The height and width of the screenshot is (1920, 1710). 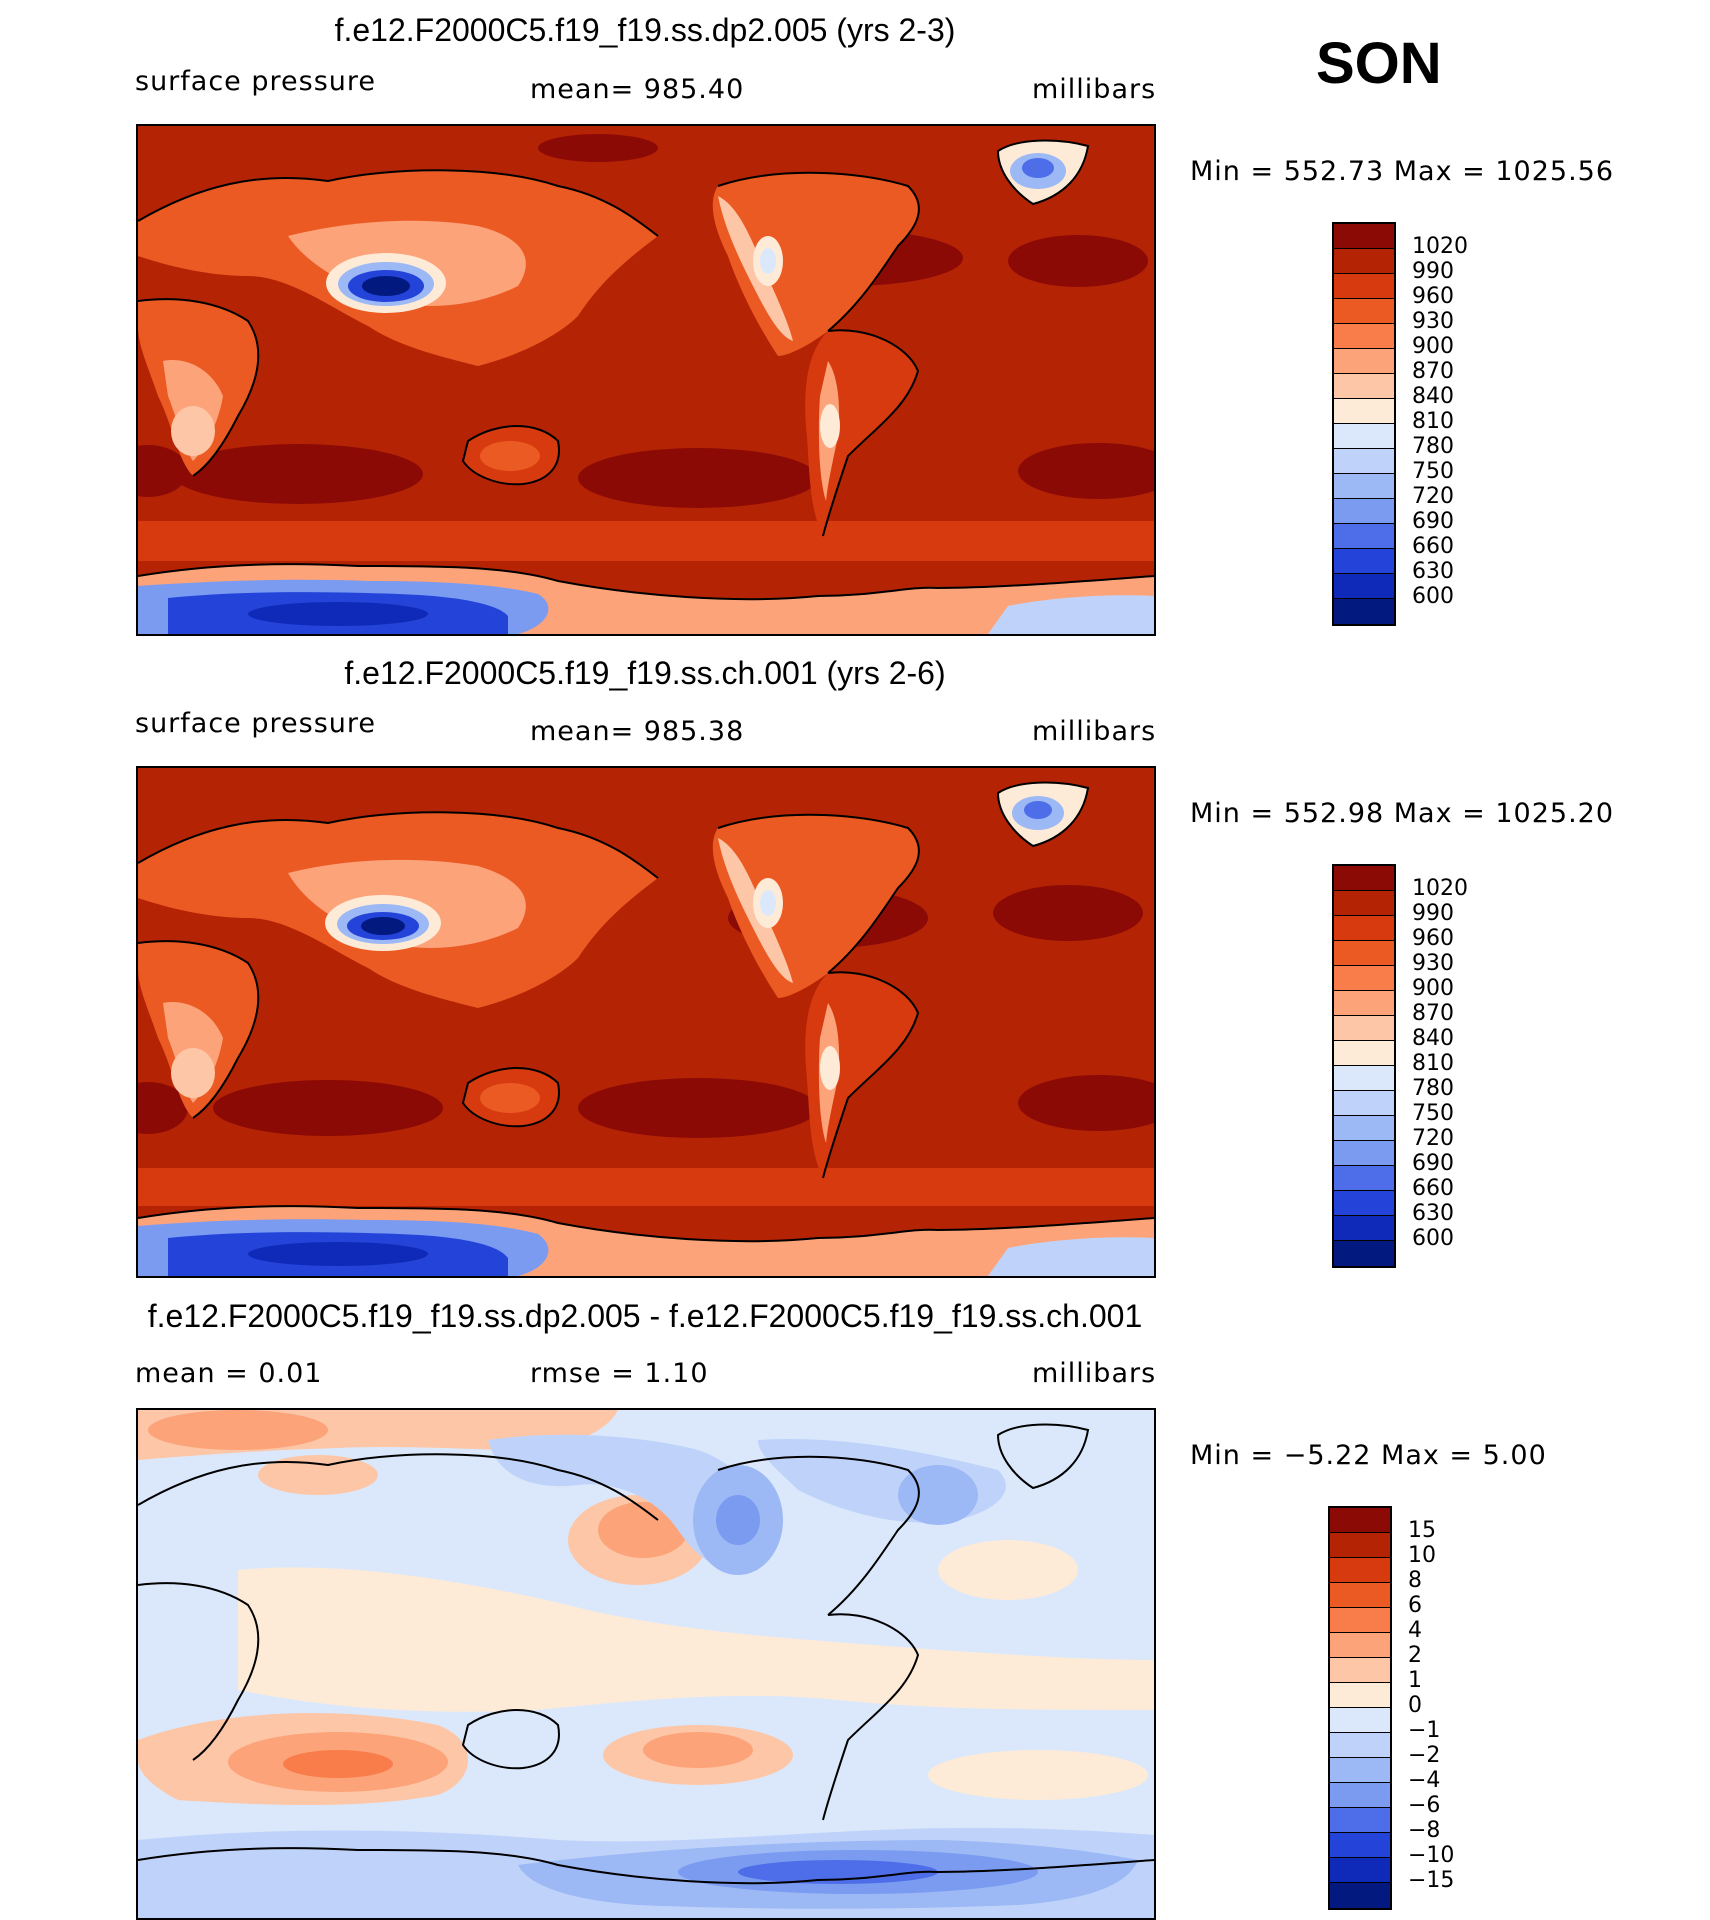 What do you see at coordinates (1433, 496) in the screenshot?
I see `colorbar-label: 720` at bounding box center [1433, 496].